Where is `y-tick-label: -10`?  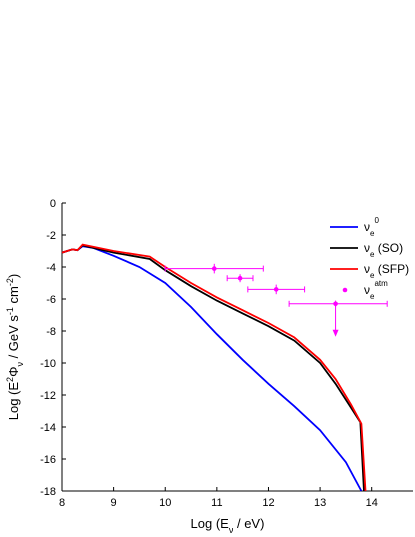 y-tick-label: -10 is located at coordinates (48, 364).